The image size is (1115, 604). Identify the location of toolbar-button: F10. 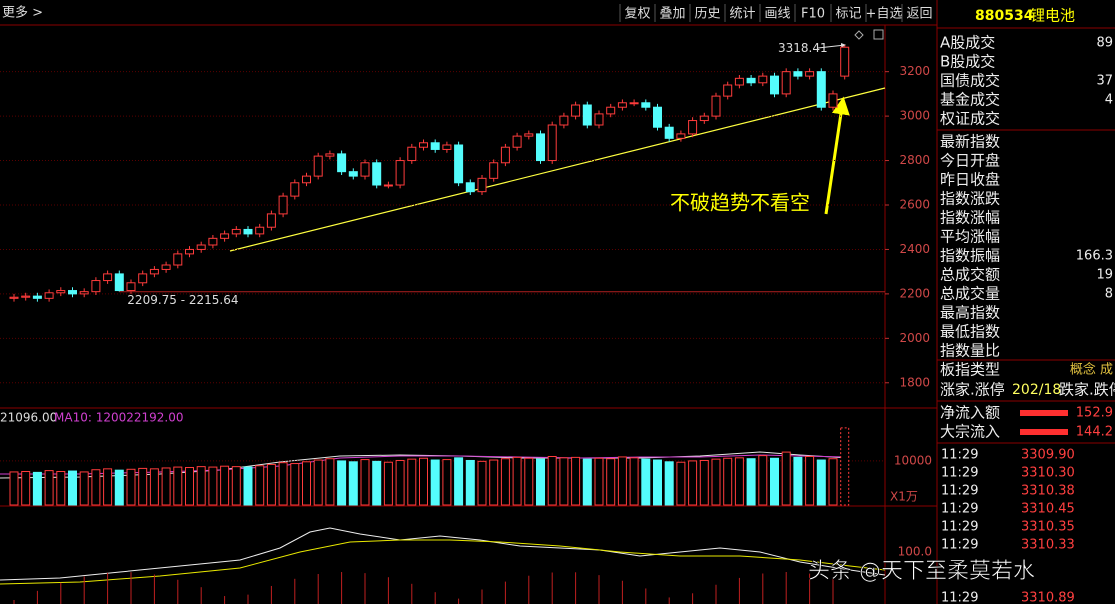
(813, 14).